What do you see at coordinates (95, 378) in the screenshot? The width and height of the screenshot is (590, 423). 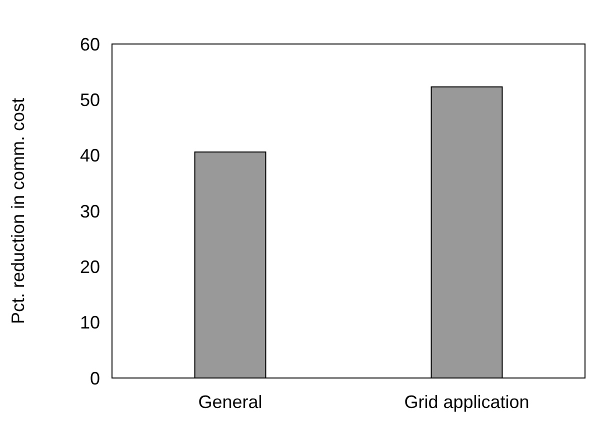 I see `y-tick-label: 0` at bounding box center [95, 378].